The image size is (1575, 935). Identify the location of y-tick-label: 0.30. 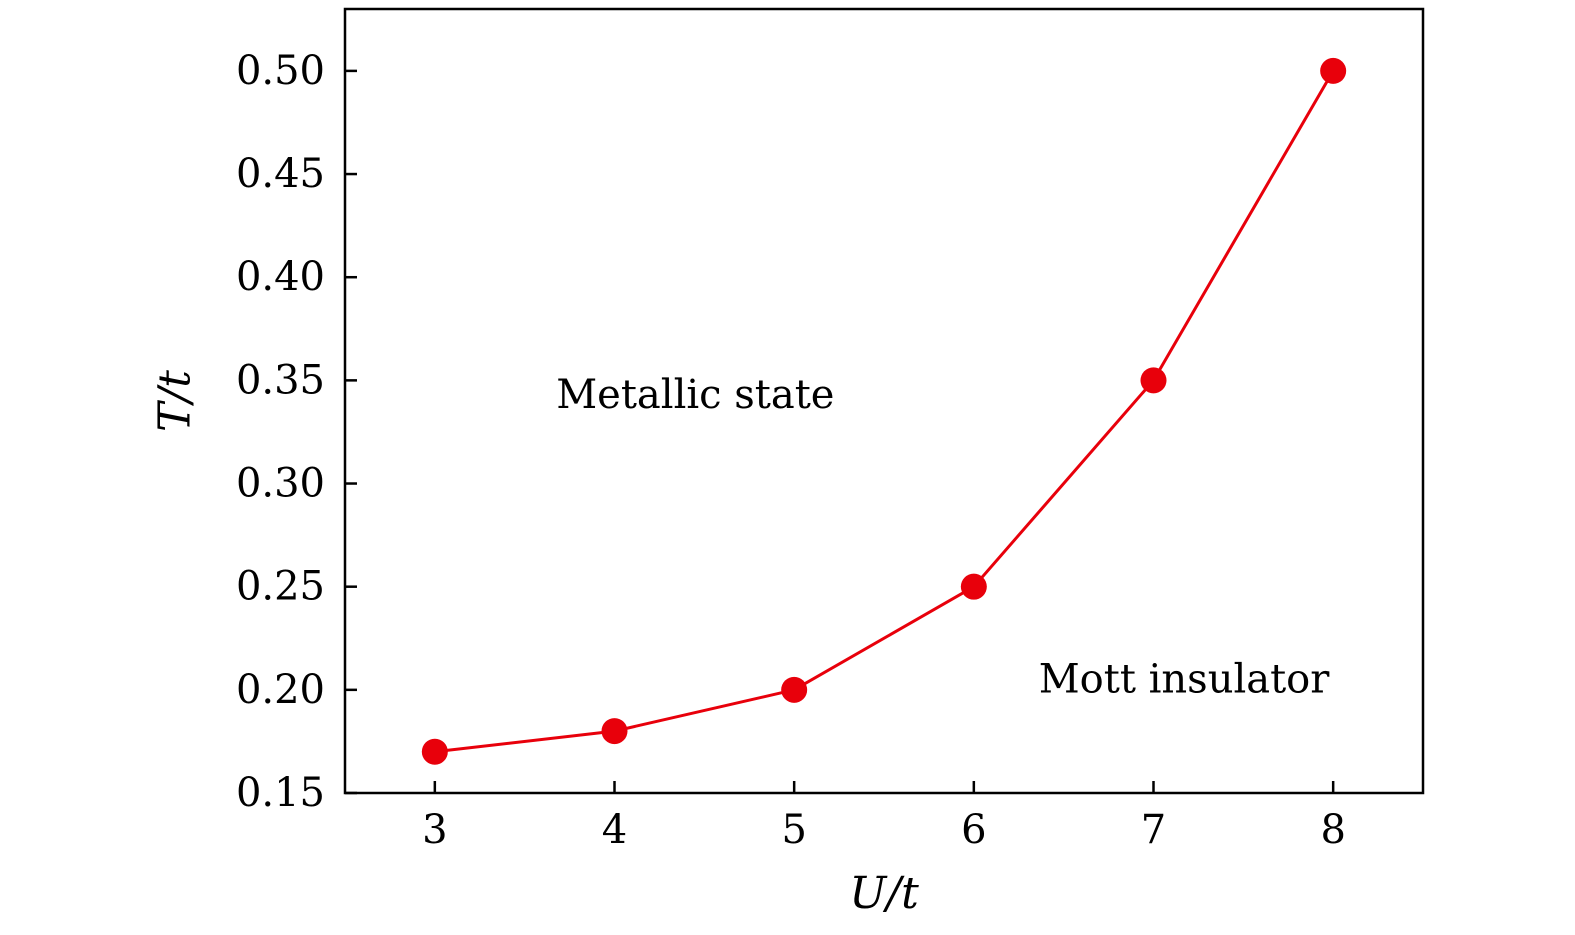
(280, 484).